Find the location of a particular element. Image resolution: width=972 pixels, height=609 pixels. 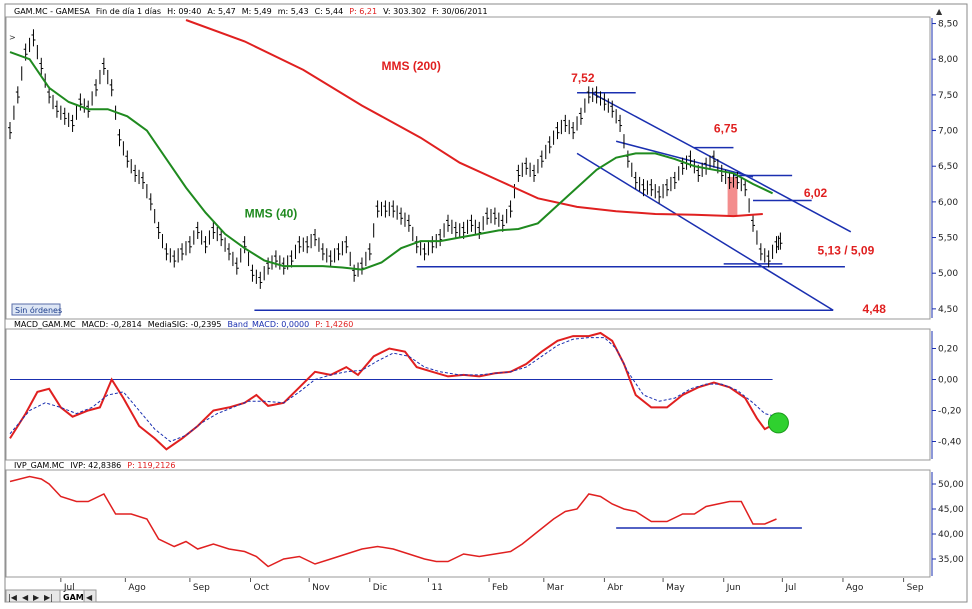

tab-gam is located at coordinates (72, 596).